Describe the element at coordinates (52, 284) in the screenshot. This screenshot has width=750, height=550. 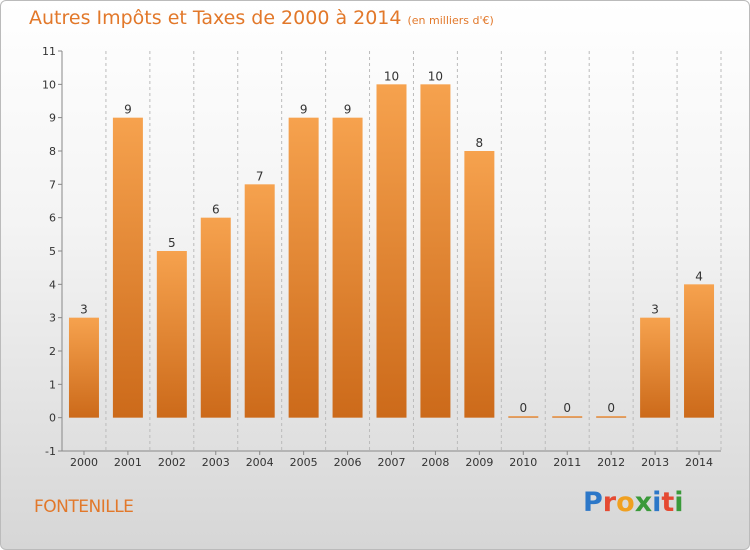
I see `y-tick-label: 4` at that location.